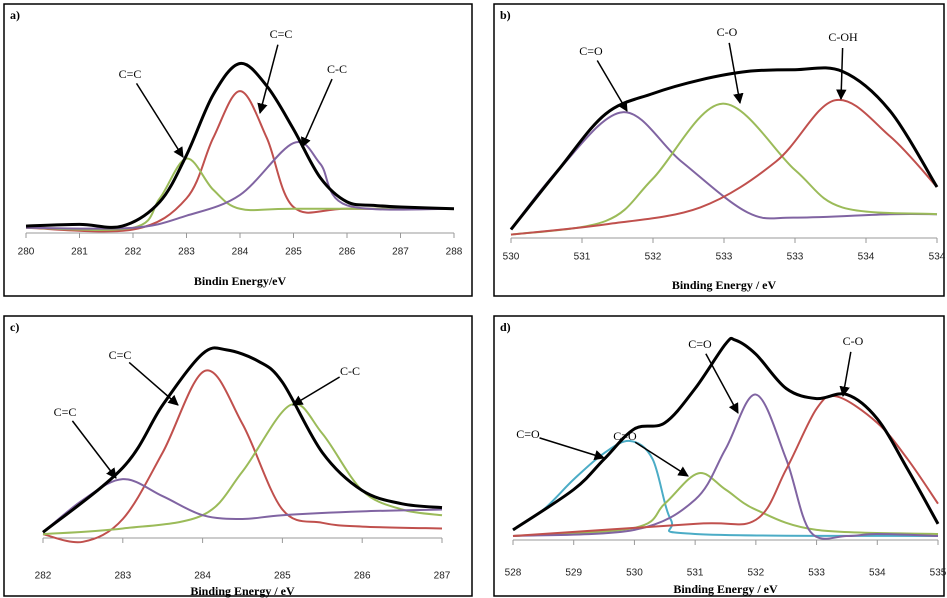 The height and width of the screenshot is (598, 947). I want to click on annotation: C-OH, so click(843, 37).